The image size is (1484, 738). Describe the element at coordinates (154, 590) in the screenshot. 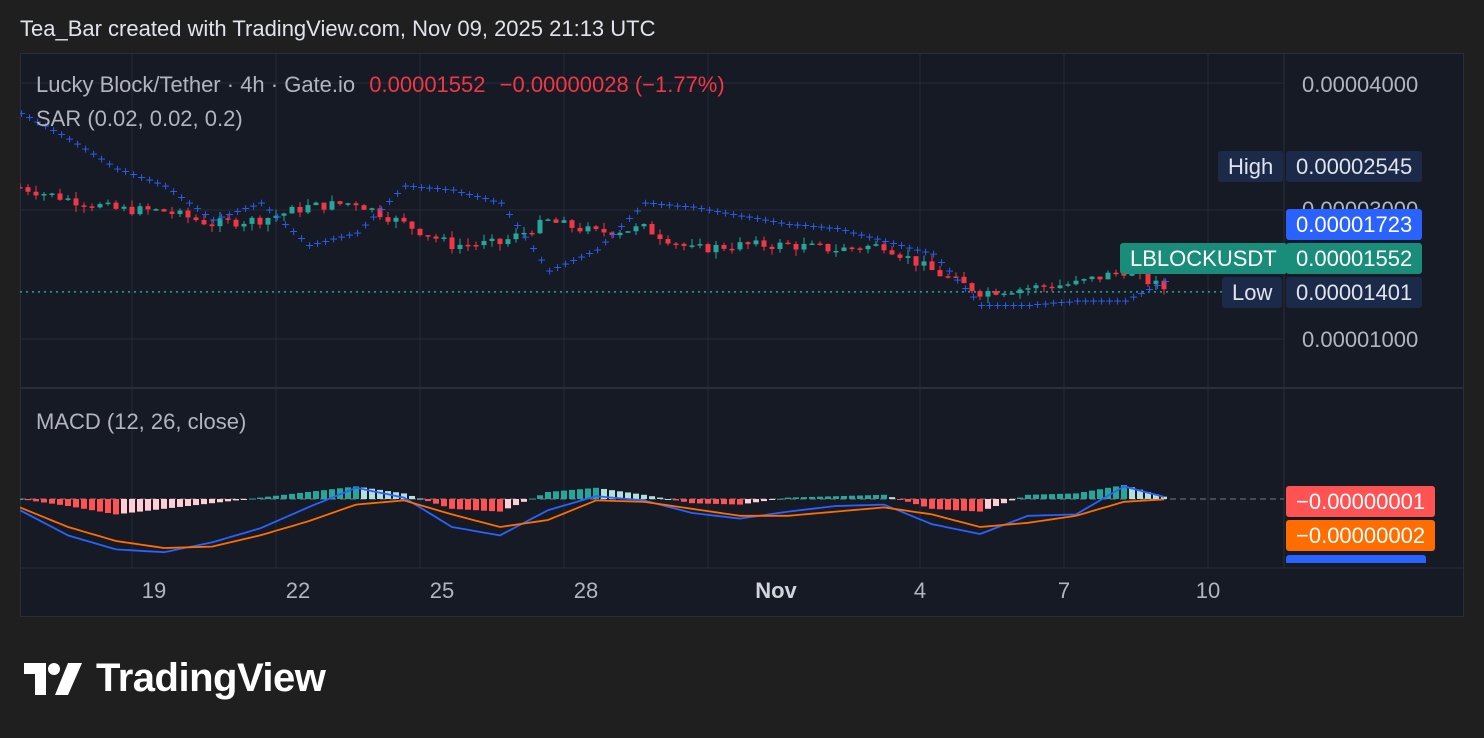

I see `date-label-19: 19` at that location.